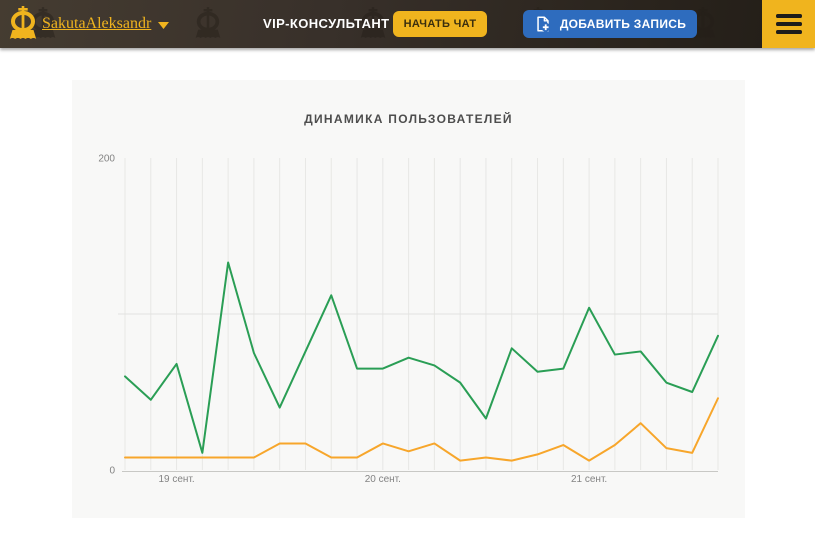  What do you see at coordinates (164, 25) in the screenshot?
I see `chevron-down-icon` at bounding box center [164, 25].